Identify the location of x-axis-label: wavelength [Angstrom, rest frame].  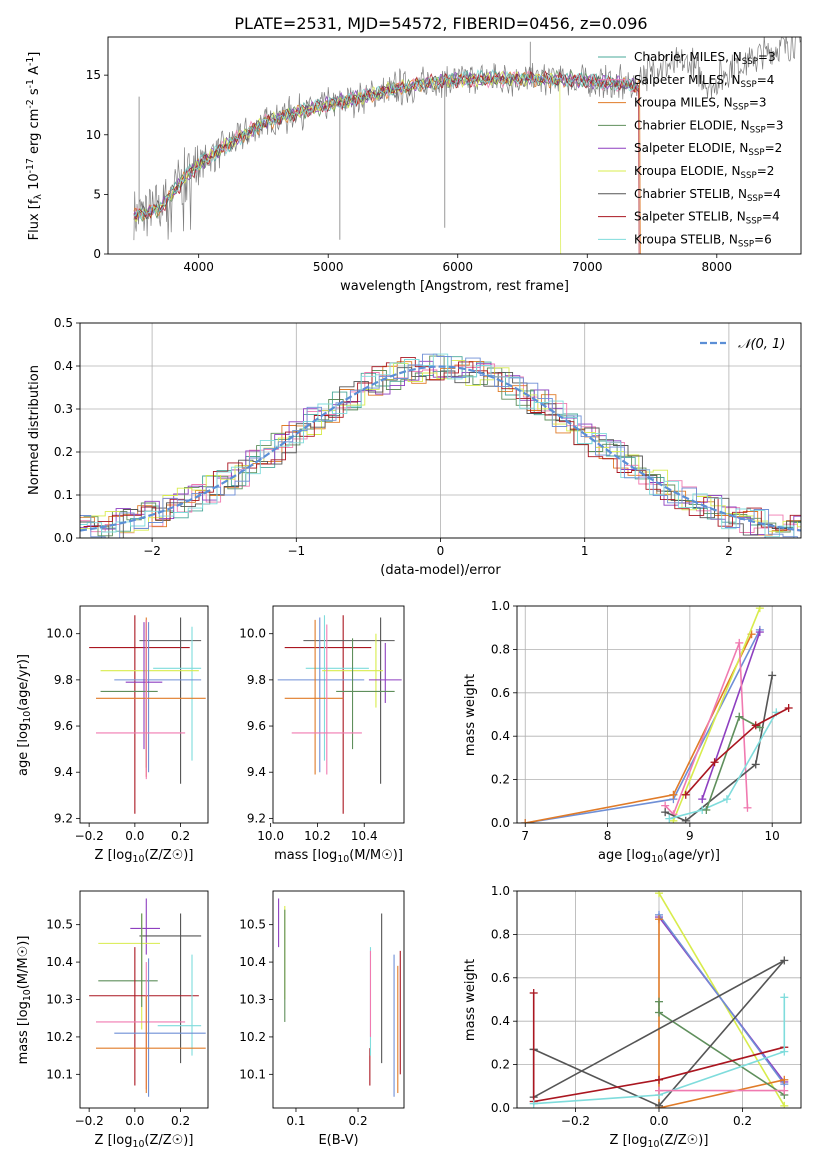
(454, 286).